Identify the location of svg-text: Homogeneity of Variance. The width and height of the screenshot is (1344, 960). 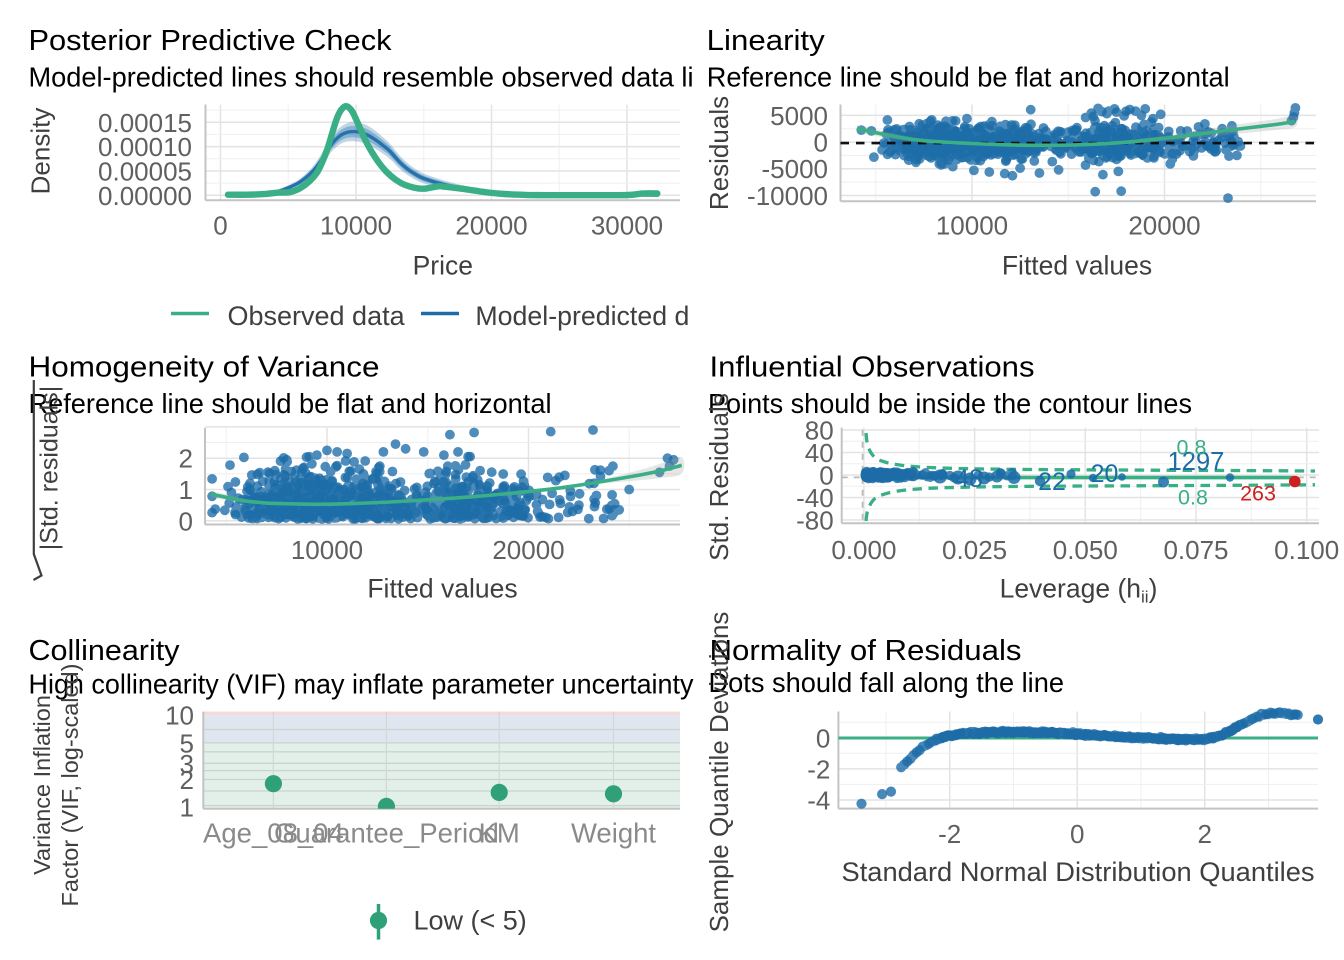
(204, 368).